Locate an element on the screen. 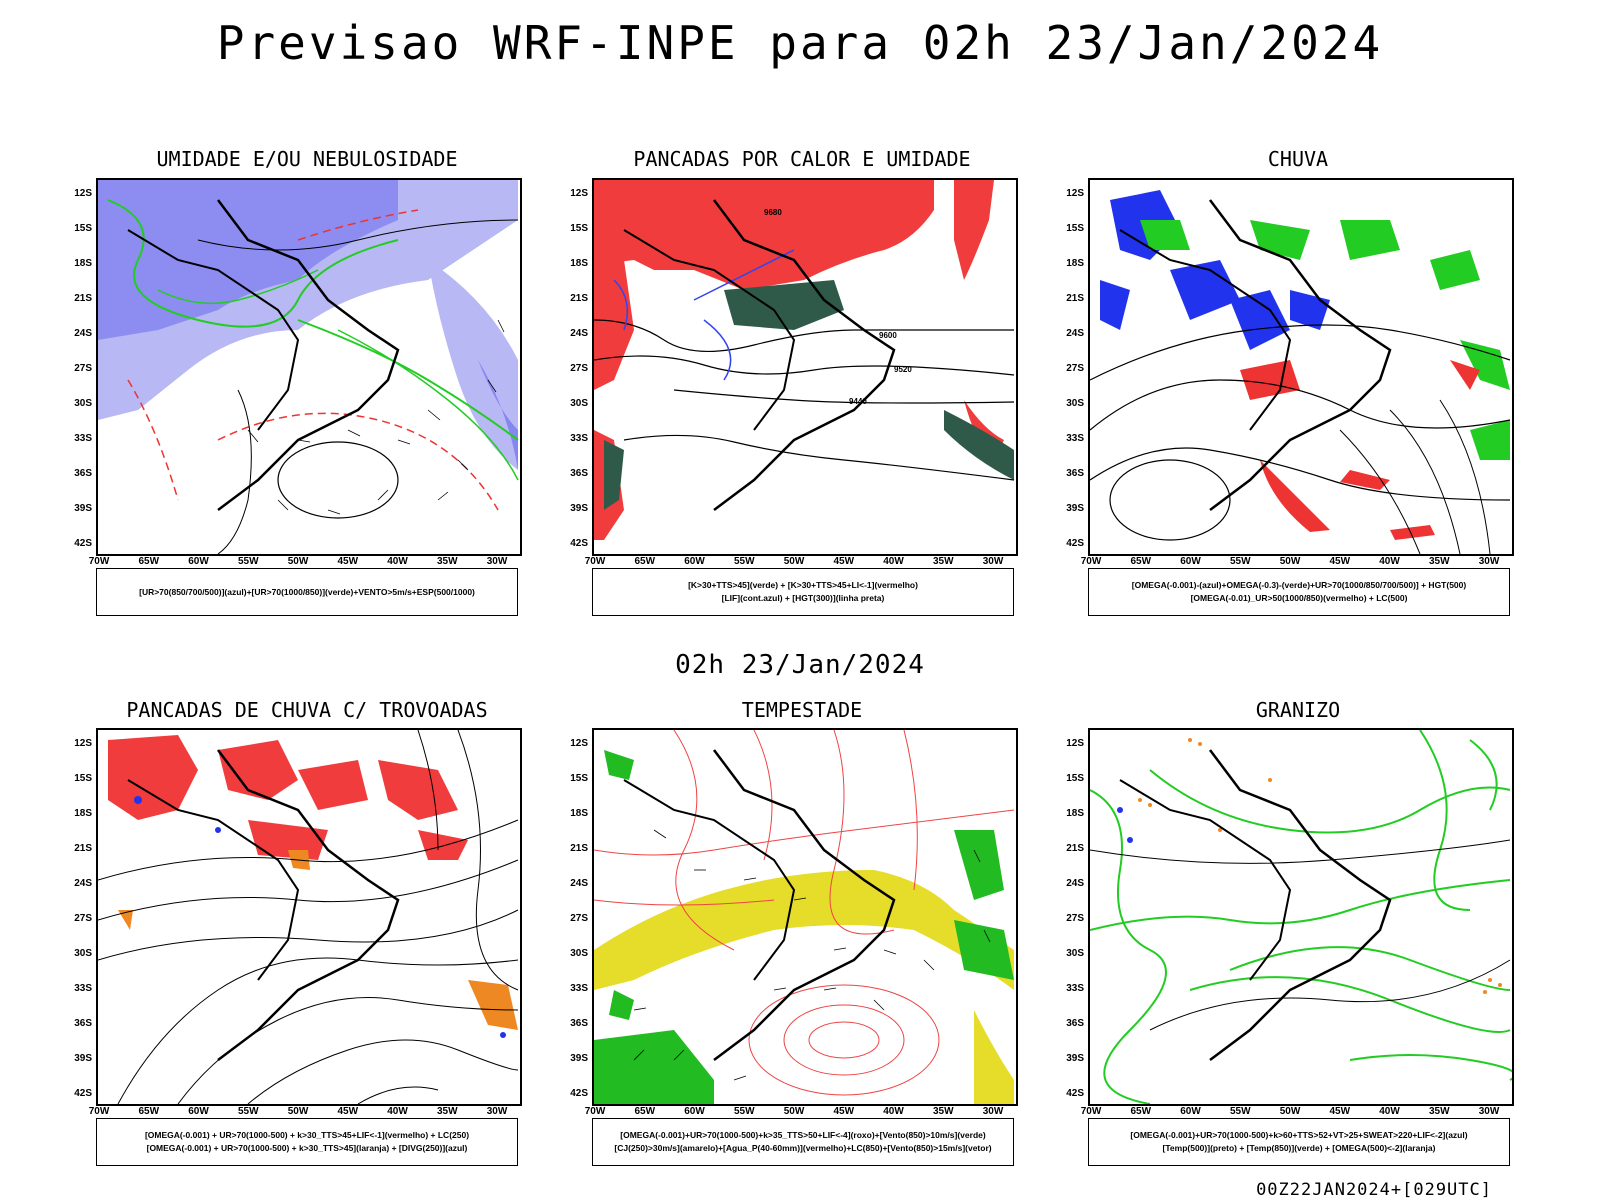 Image resolution: width=1600 pixels, height=1200 pixels. panel-4-lon-label: 45W is located at coordinates (348, 1111).